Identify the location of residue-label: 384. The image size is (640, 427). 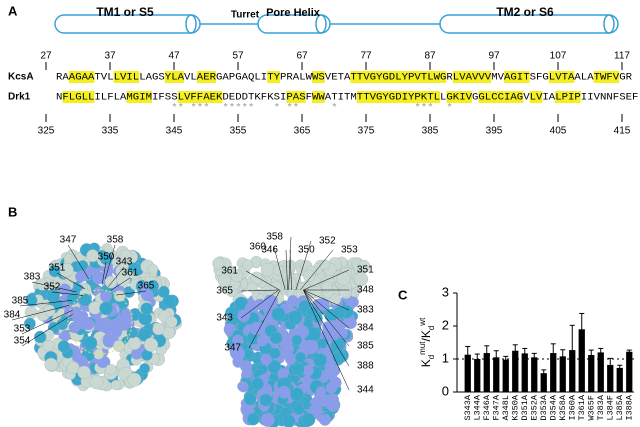
(12, 315).